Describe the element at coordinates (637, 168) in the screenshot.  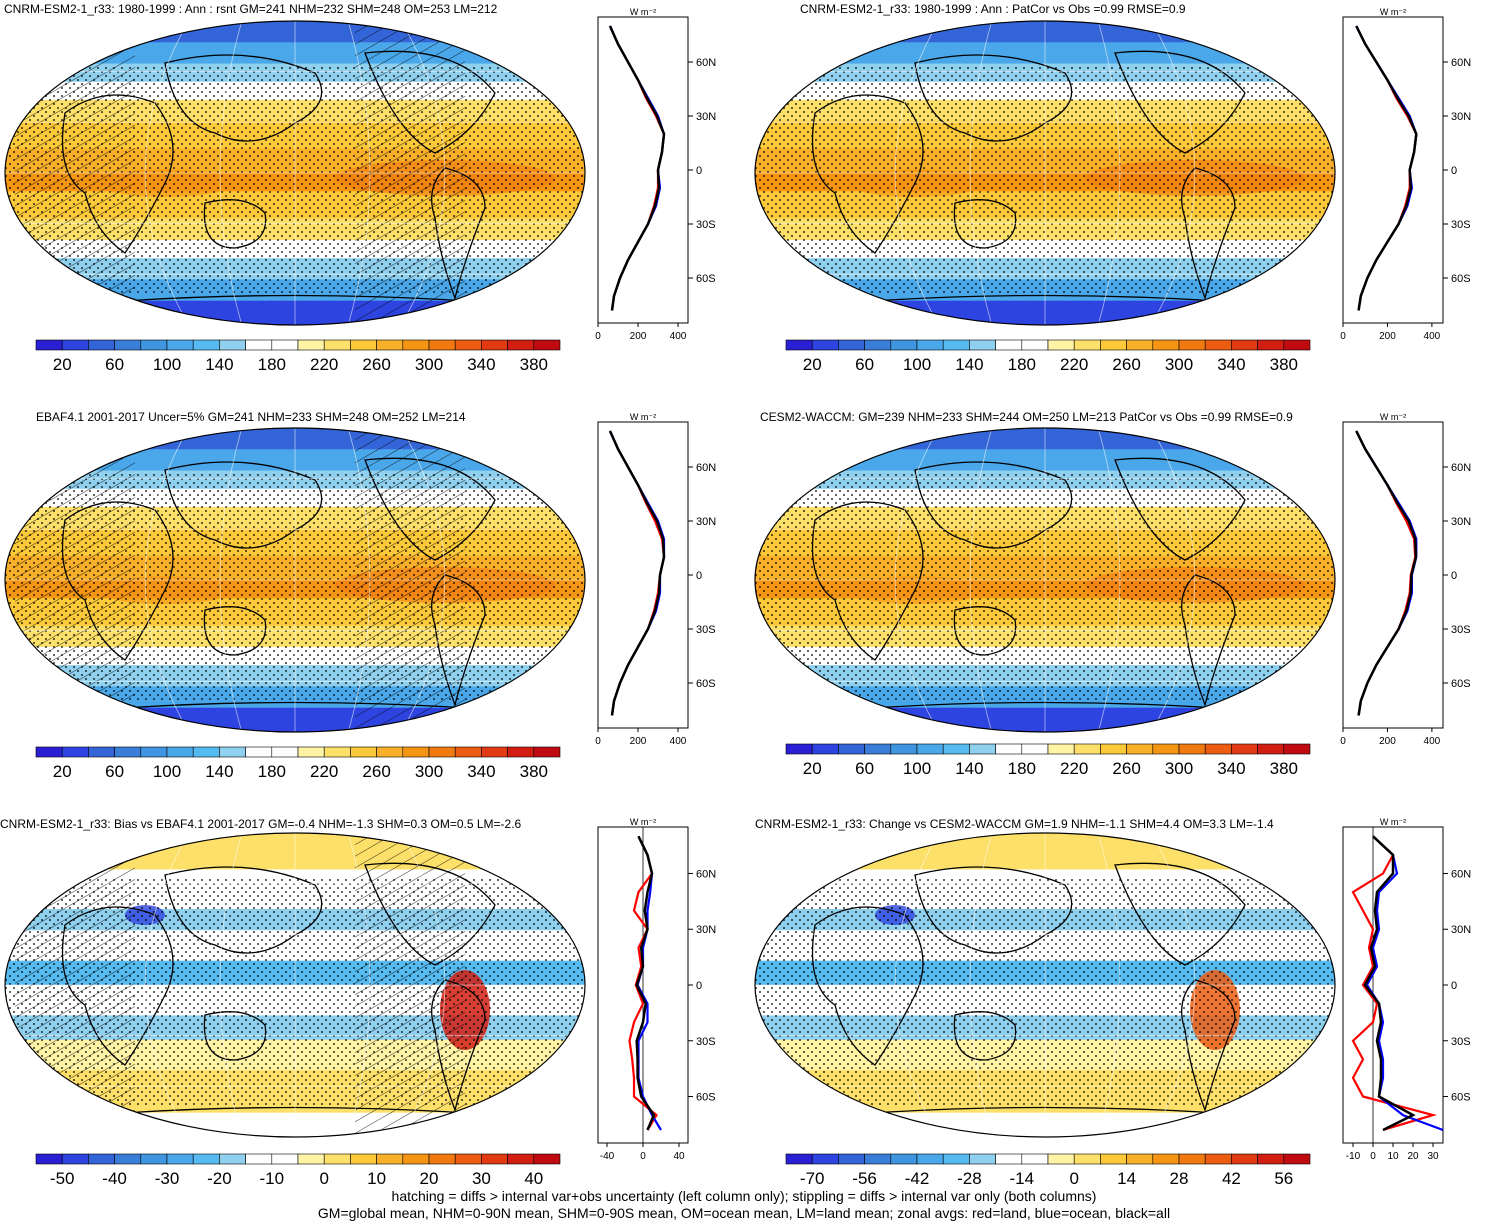
I see `zonal-series-all` at that location.